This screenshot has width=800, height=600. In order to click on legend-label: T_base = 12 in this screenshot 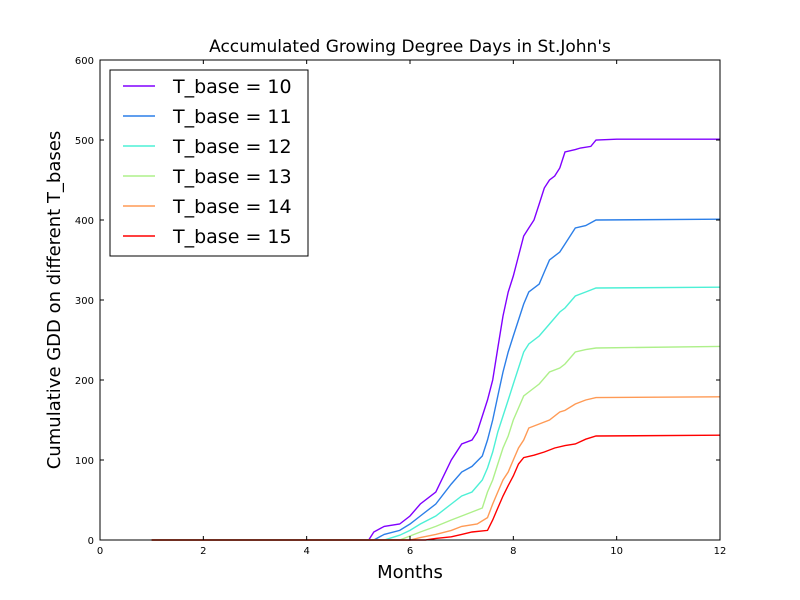, I will do `click(232, 147)`.